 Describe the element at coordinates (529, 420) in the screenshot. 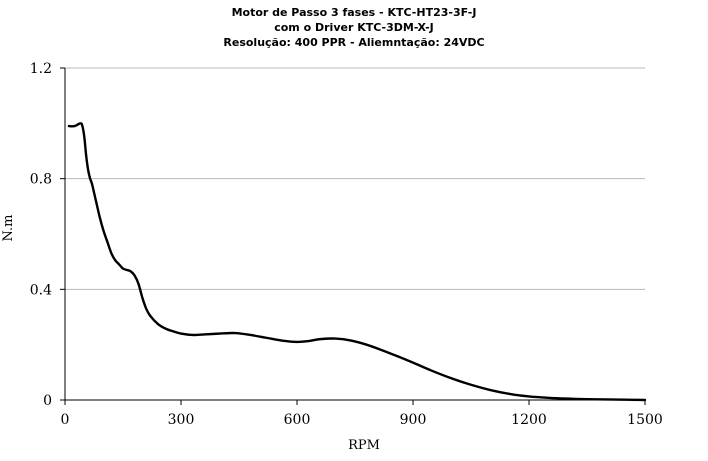

I see `x-tick-label-4: 1200` at that location.